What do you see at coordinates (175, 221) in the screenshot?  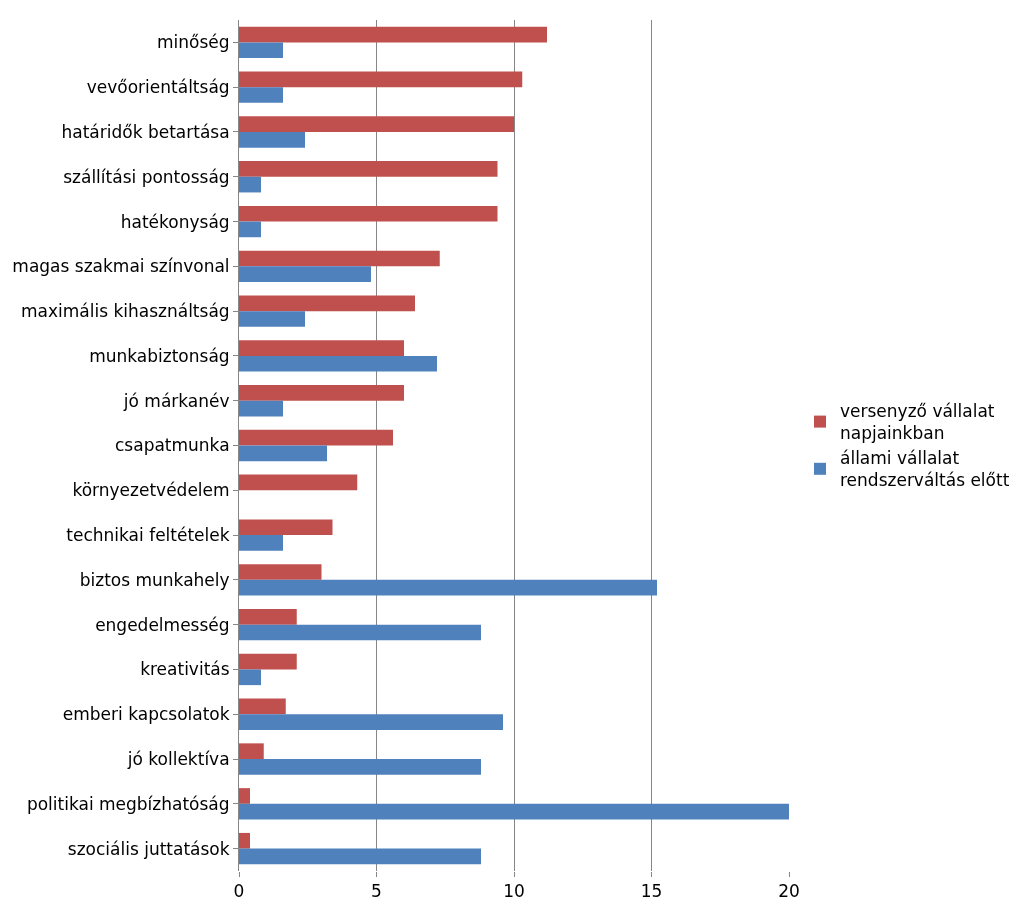 I see `y-tick-label: hatékonyság` at bounding box center [175, 221].